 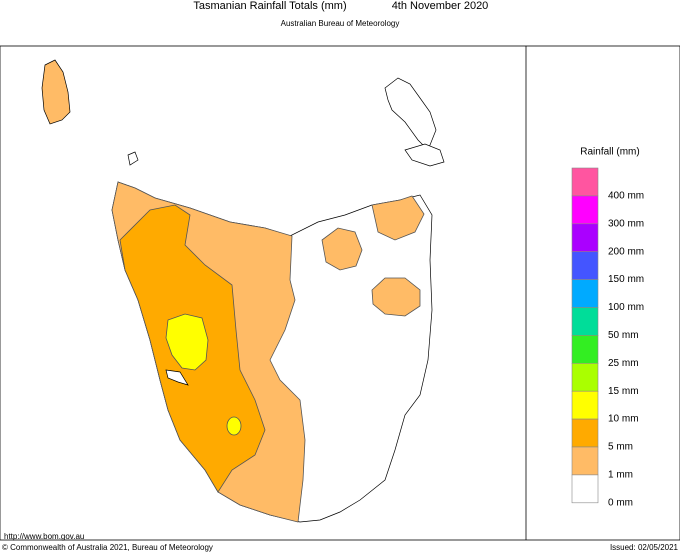 I want to click on legend-label: 150 mm, so click(x=626, y=279).